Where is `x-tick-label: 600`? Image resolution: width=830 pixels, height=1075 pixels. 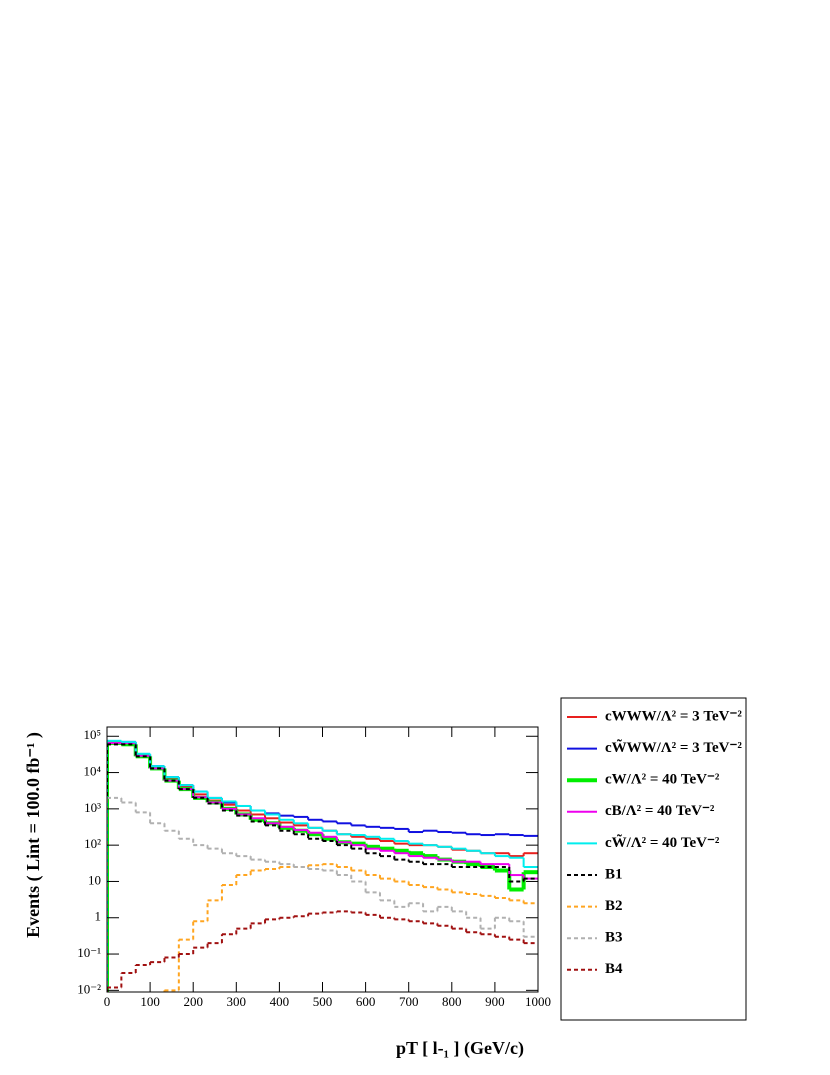 x-tick-label: 600 is located at coordinates (366, 1001).